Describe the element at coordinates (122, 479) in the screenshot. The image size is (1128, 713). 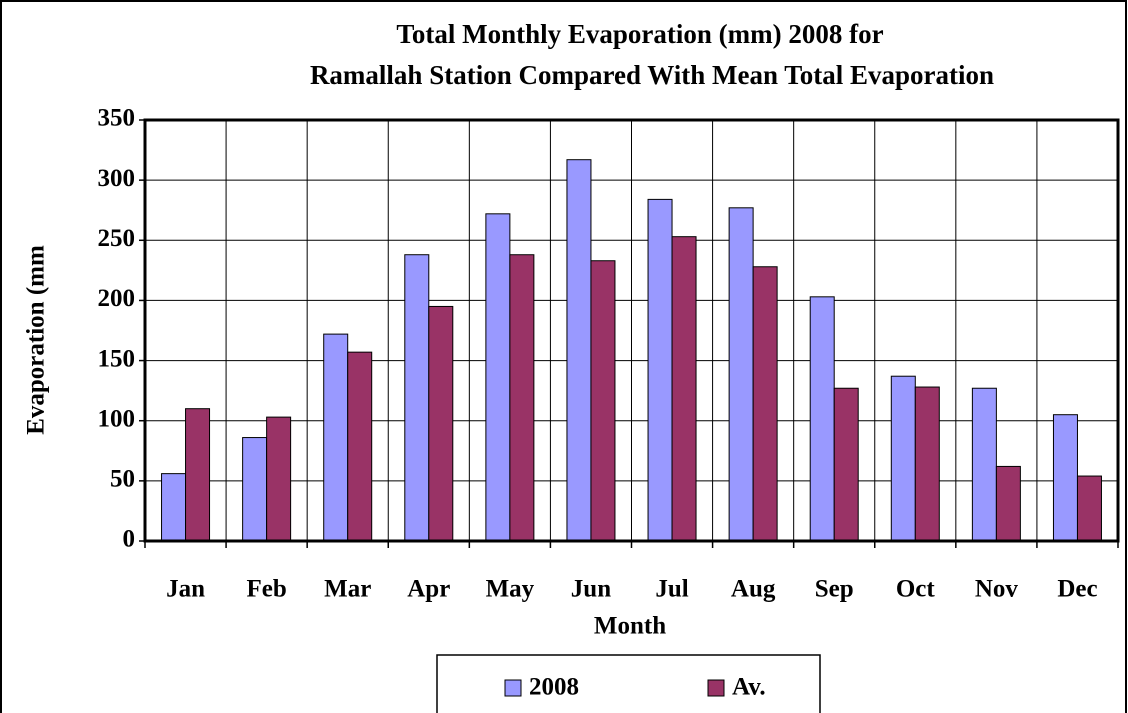
I see `y-tick-label: 50` at that location.